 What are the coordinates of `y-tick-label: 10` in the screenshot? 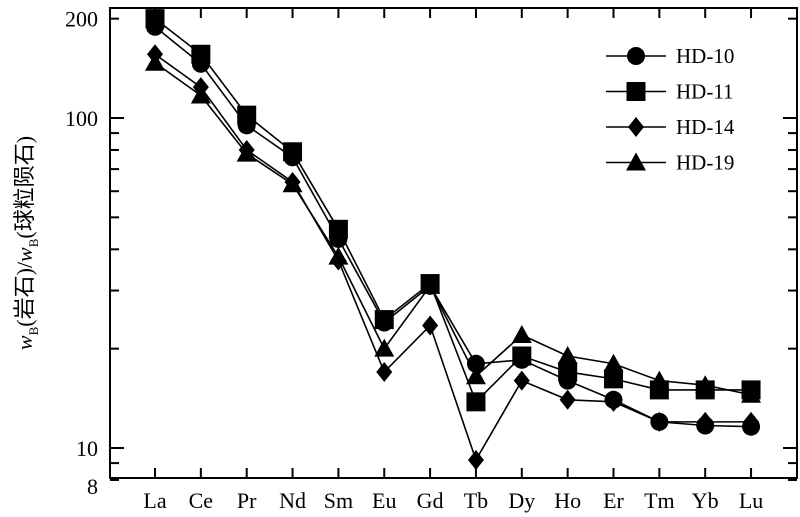 It's located at (87, 448).